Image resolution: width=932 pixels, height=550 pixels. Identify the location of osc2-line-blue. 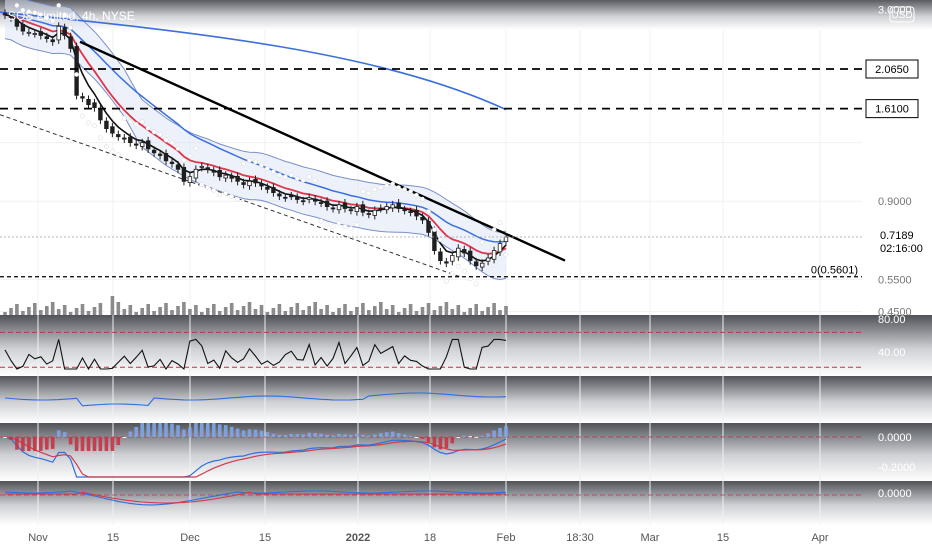
(255, 498).